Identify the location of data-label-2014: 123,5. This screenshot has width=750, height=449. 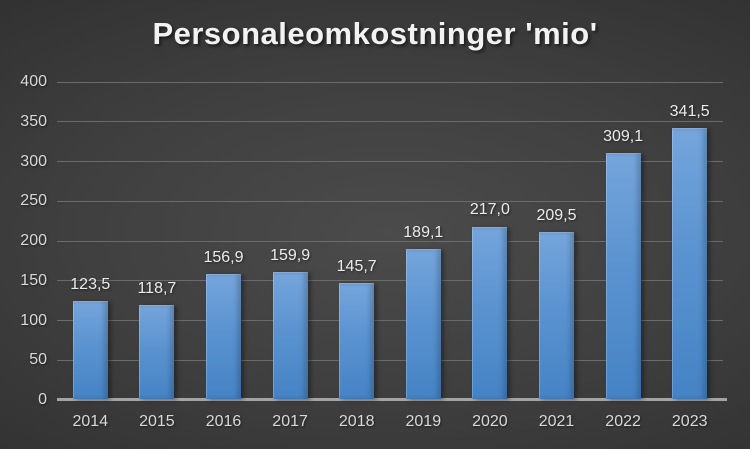
(90, 284).